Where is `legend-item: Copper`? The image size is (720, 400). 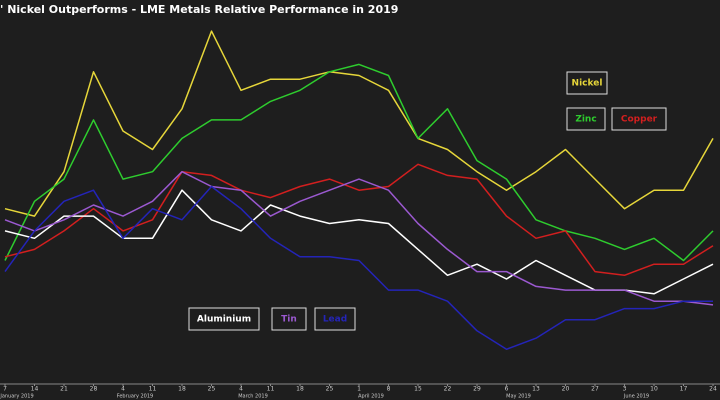
legend-item: Copper is located at coordinates (639, 119).